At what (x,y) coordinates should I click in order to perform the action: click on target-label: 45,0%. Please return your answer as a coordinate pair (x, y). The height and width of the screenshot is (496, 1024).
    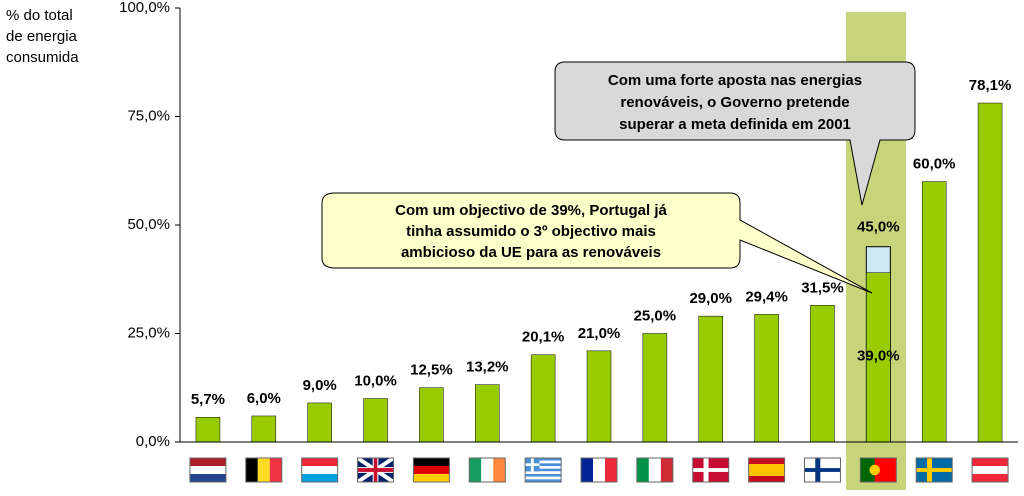
    Looking at the image, I should click on (878, 227).